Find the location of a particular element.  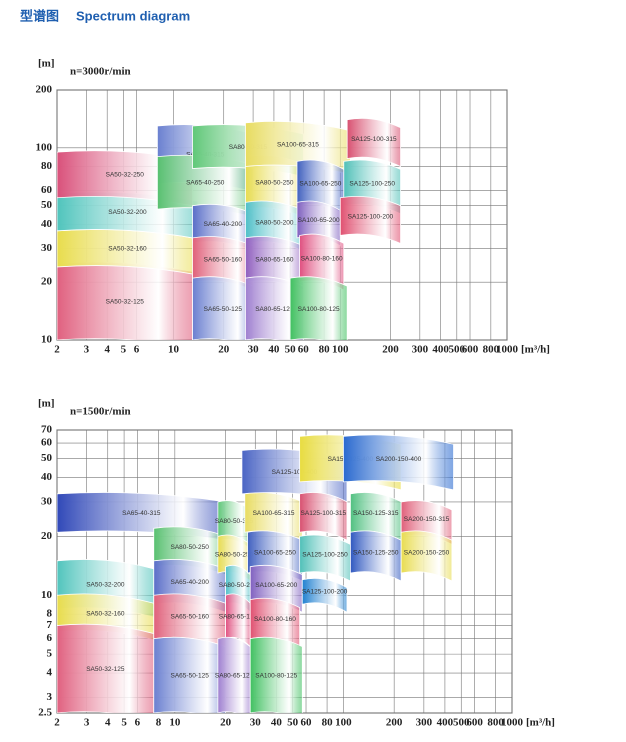

speed-label: n=1500r/min is located at coordinates (100, 412).